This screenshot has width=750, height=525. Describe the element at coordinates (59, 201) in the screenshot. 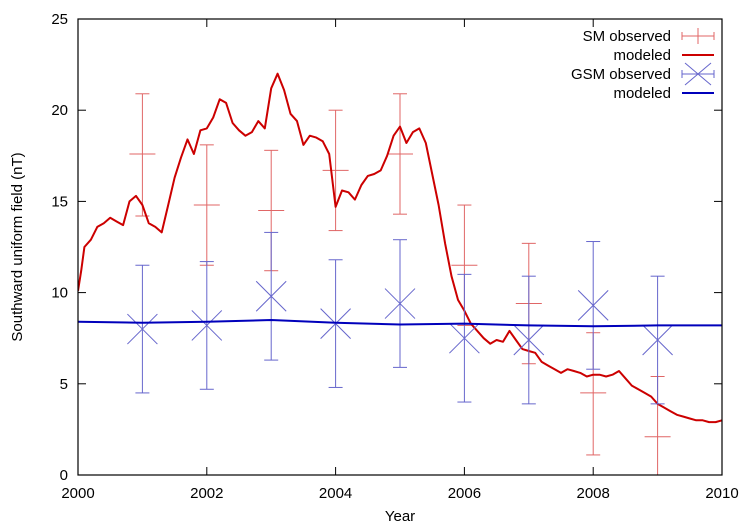

I see `y-tick-label: 15` at that location.